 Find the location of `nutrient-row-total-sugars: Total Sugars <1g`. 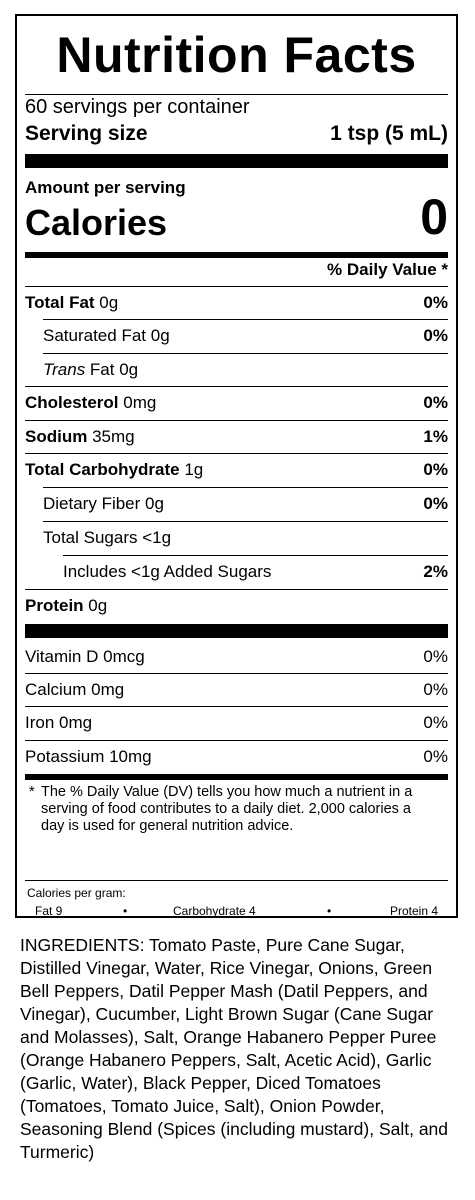

nutrient-row-total-sugars: Total Sugars <1g is located at coordinates (236, 537).